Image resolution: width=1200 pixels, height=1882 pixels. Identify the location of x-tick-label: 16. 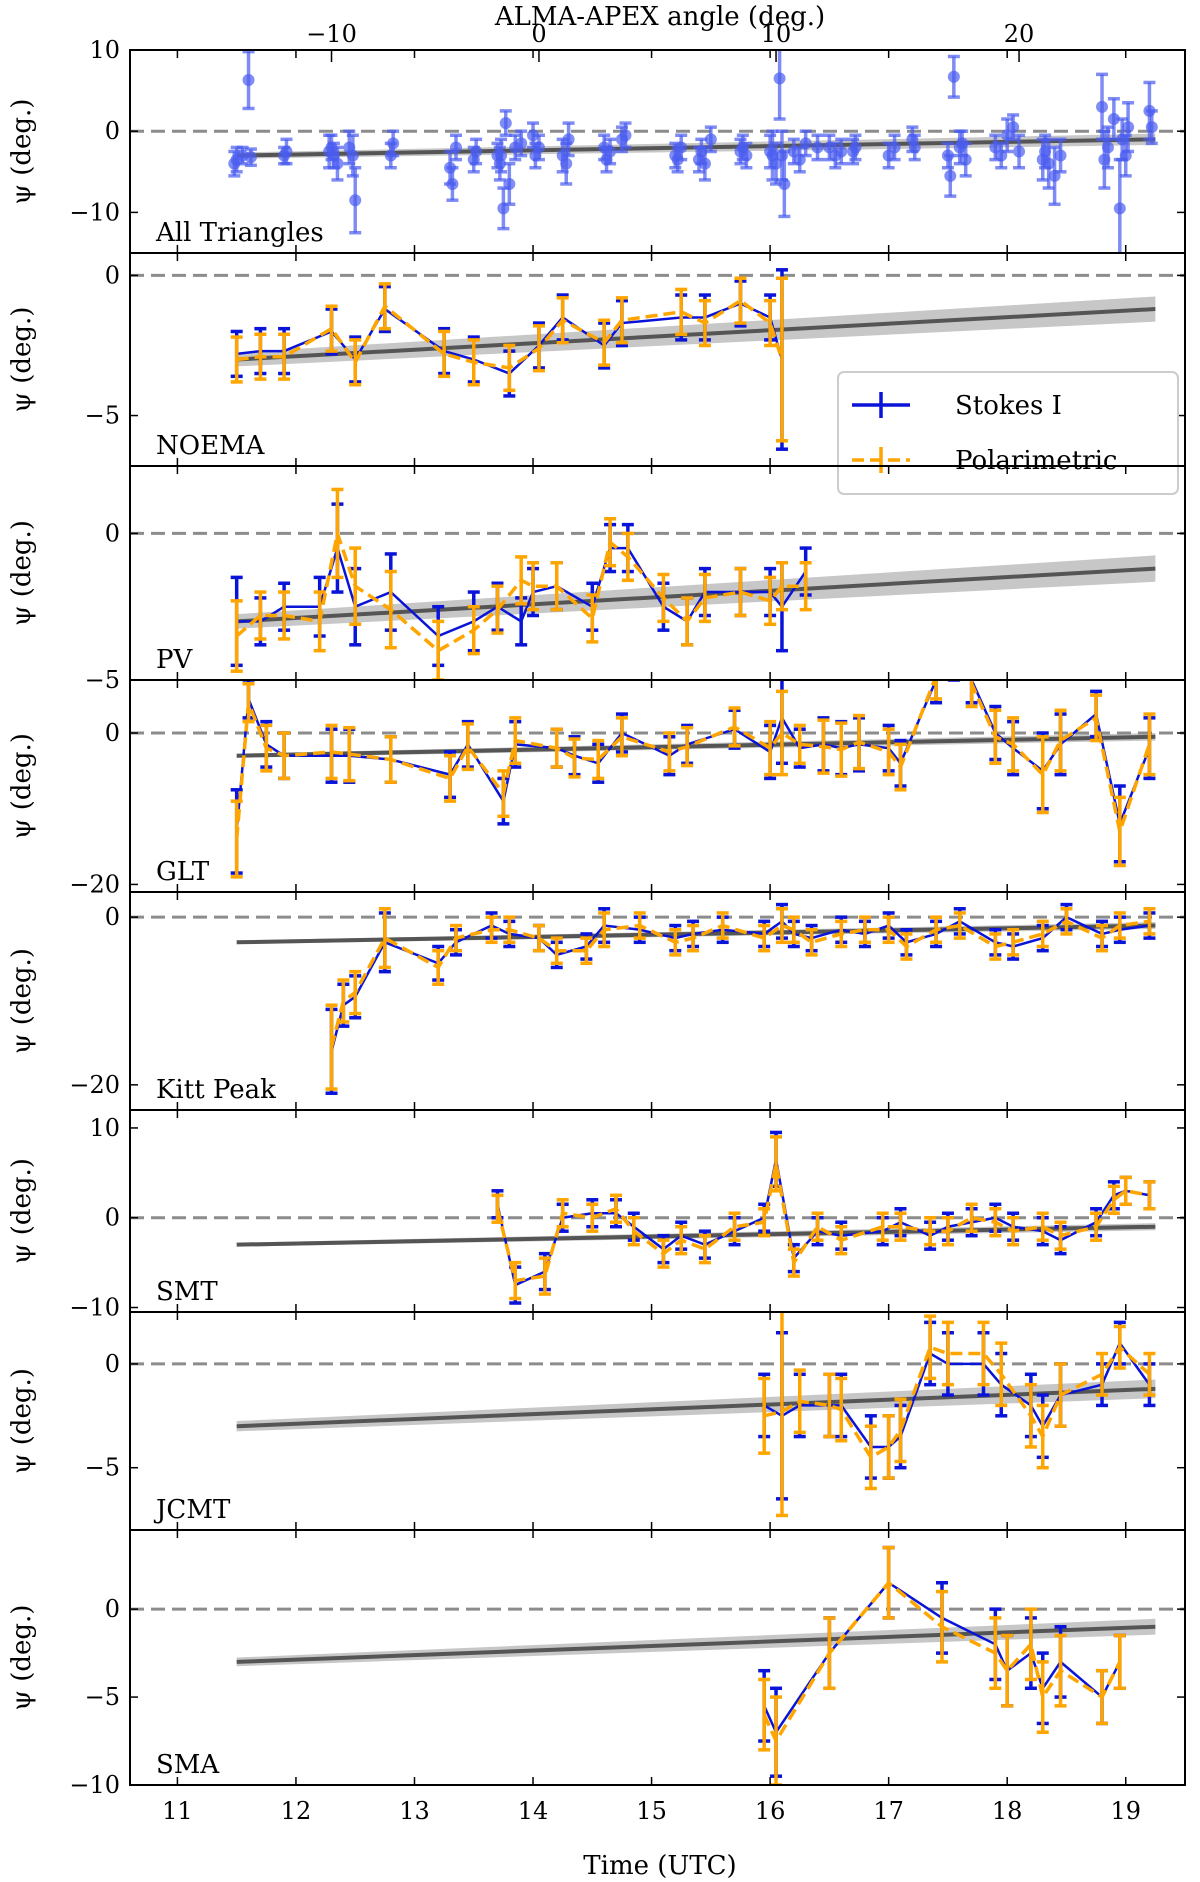
(770, 1811).